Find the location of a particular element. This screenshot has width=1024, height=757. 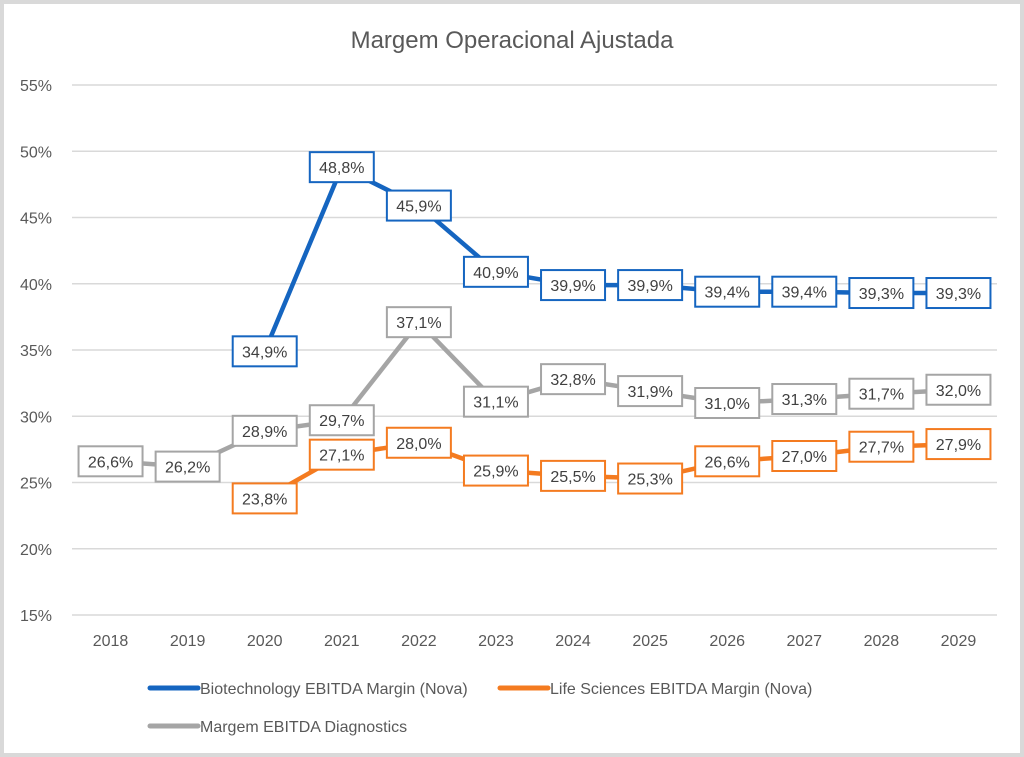

y-tick-label: 55% is located at coordinates (36, 86).